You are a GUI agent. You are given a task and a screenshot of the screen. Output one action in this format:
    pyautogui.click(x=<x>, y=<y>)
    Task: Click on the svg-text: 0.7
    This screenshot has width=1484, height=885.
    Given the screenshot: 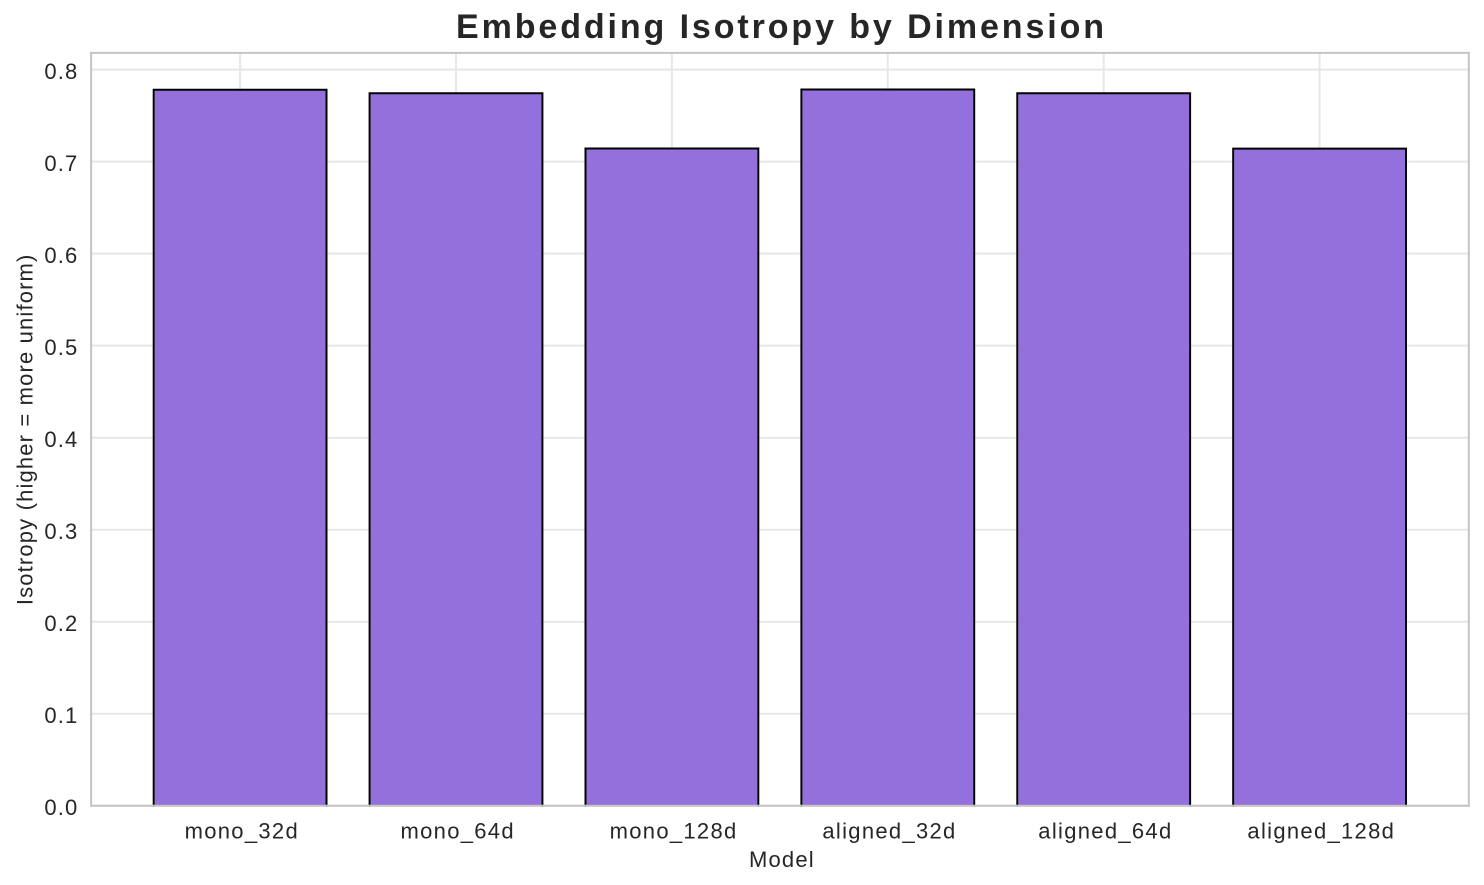 What is the action you would take?
    pyautogui.click(x=61, y=163)
    